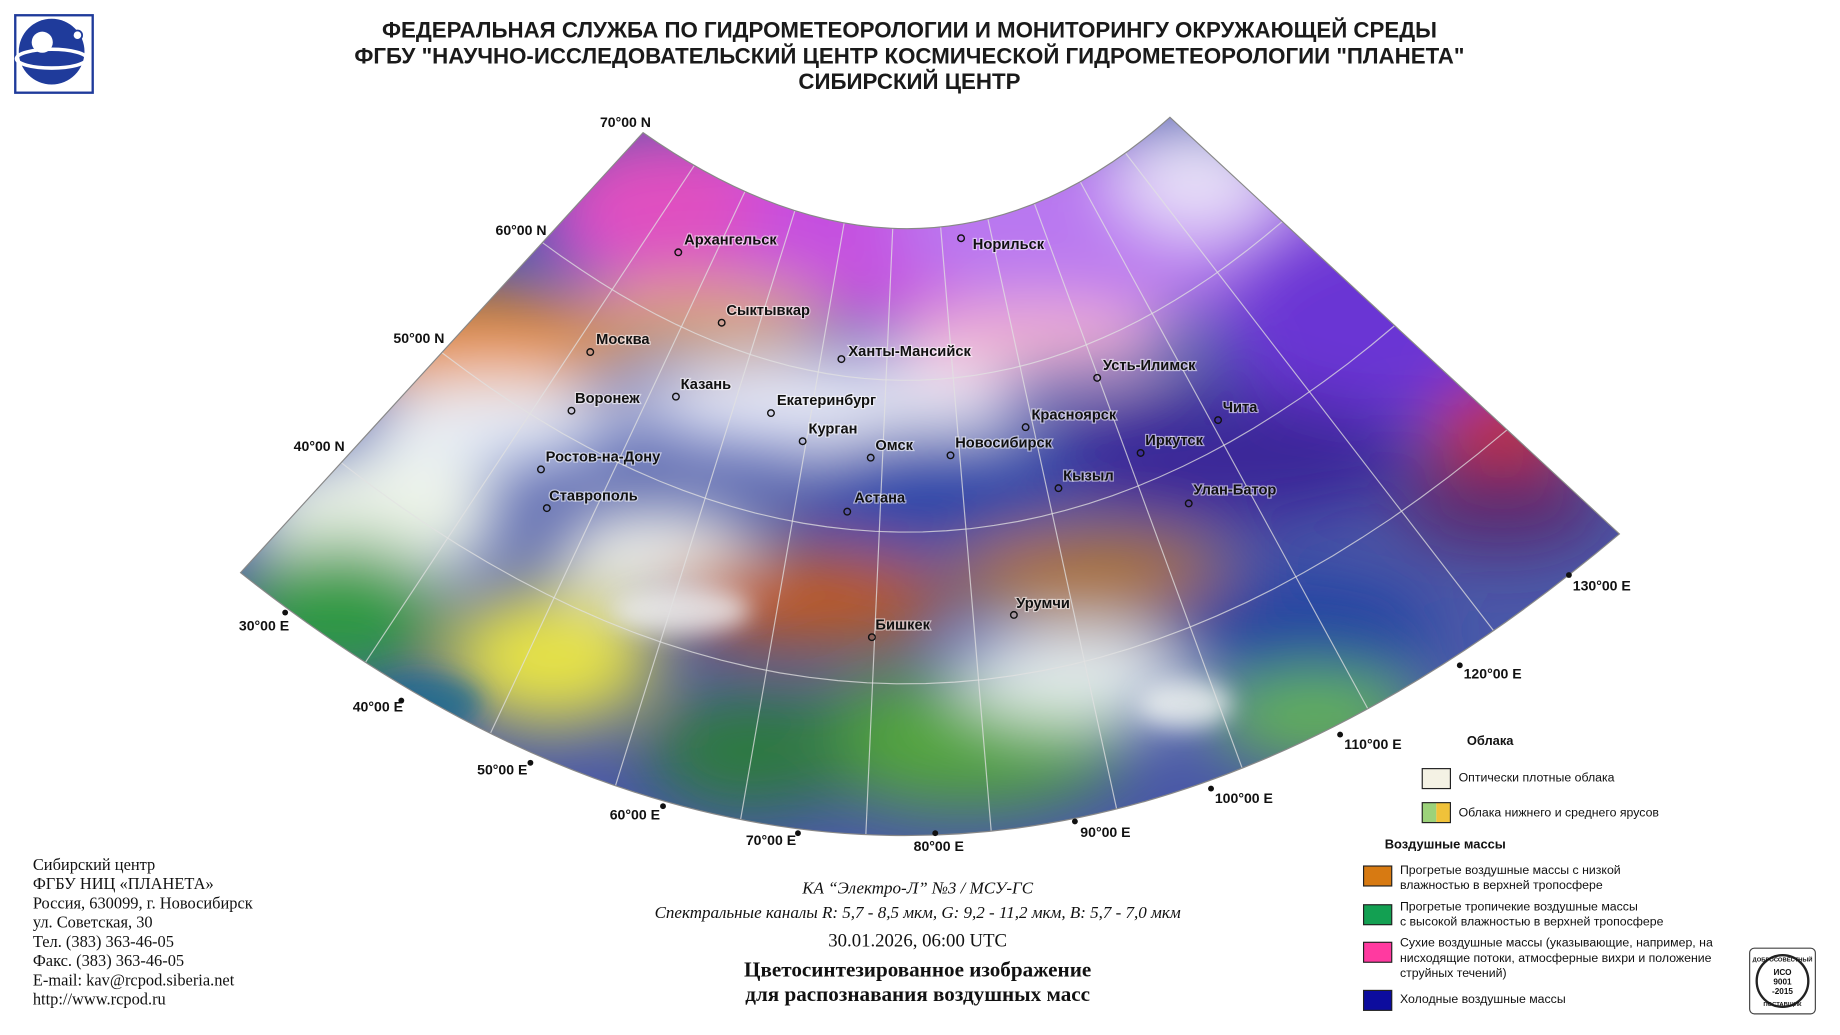 This screenshot has width=1840, height=1035. I want to click on badge-text: ИСО, so click(1782, 972).